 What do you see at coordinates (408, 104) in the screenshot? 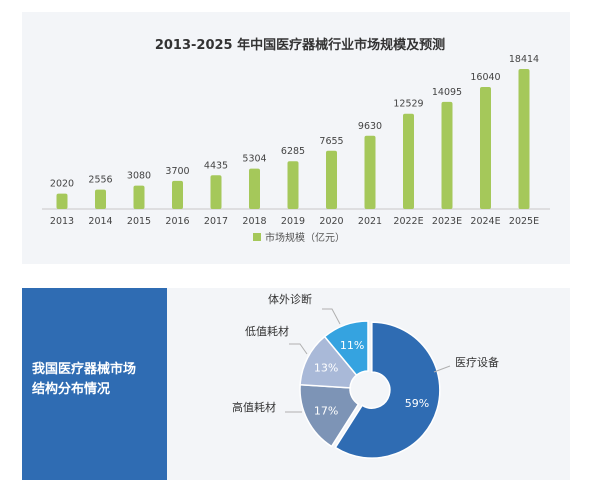
I see `bar-value-label: 12529` at bounding box center [408, 104].